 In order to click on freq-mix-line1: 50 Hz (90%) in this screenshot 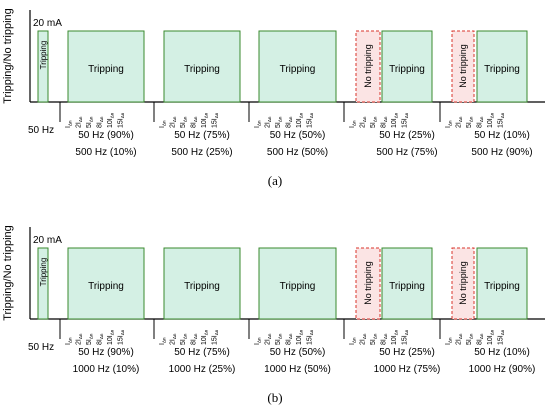, I will do `click(106, 135)`.